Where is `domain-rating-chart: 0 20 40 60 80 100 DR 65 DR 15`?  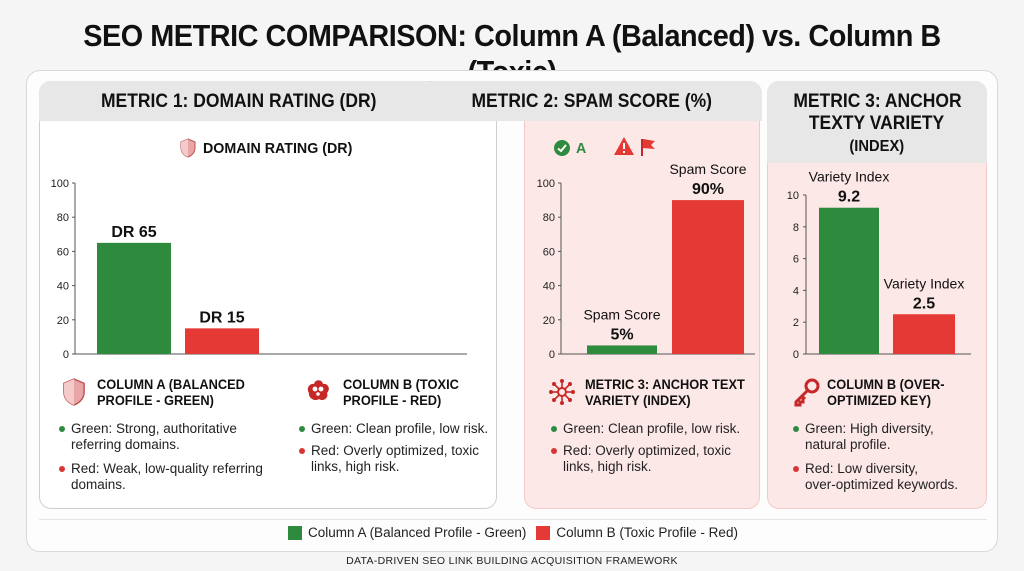 domain-rating-chart: 0 20 40 60 80 100 DR 65 DR 15 is located at coordinates (259, 269).